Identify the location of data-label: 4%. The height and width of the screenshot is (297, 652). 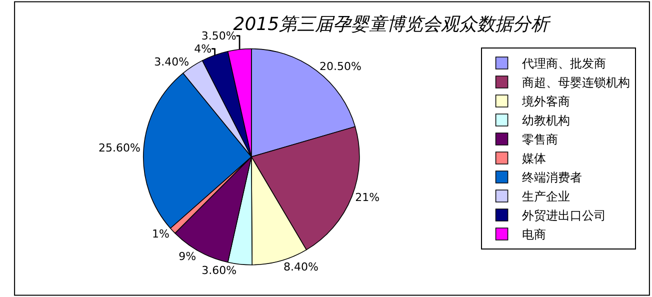
(203, 49).